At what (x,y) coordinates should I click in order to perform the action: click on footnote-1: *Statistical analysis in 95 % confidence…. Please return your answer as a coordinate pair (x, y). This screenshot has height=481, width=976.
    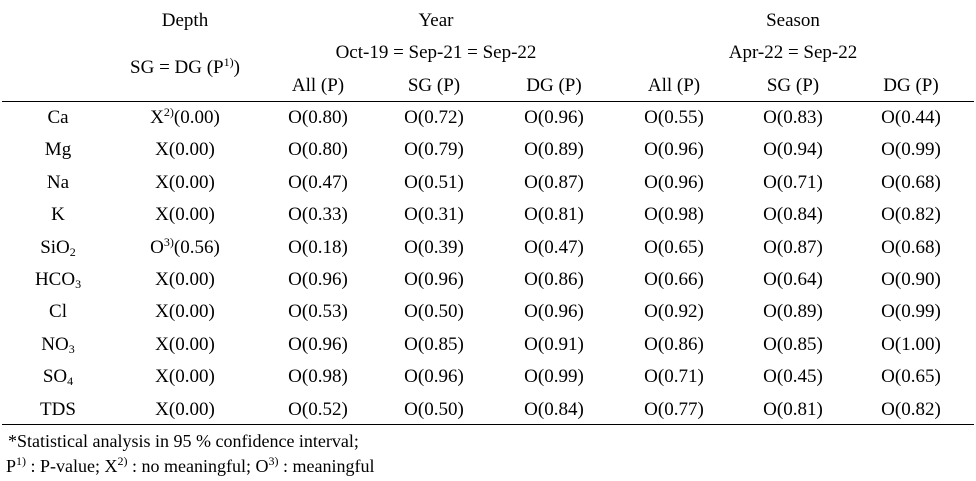
    Looking at the image, I should click on (183, 441).